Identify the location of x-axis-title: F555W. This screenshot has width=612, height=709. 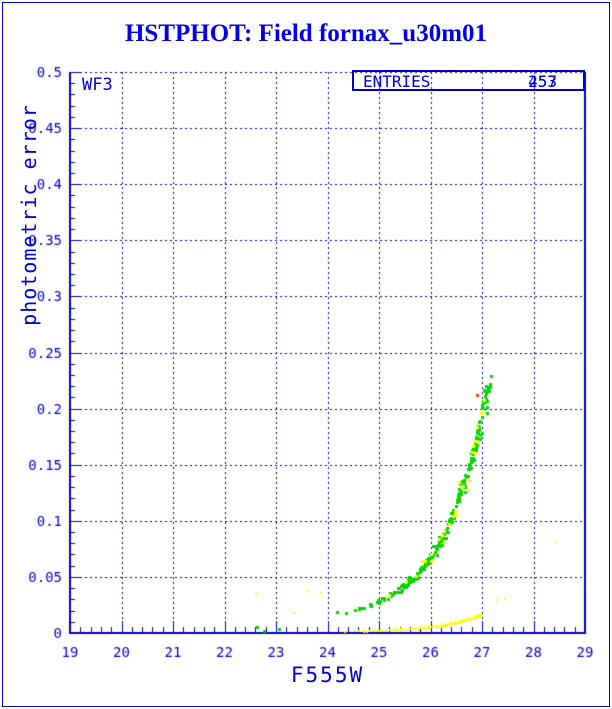
(327, 675).